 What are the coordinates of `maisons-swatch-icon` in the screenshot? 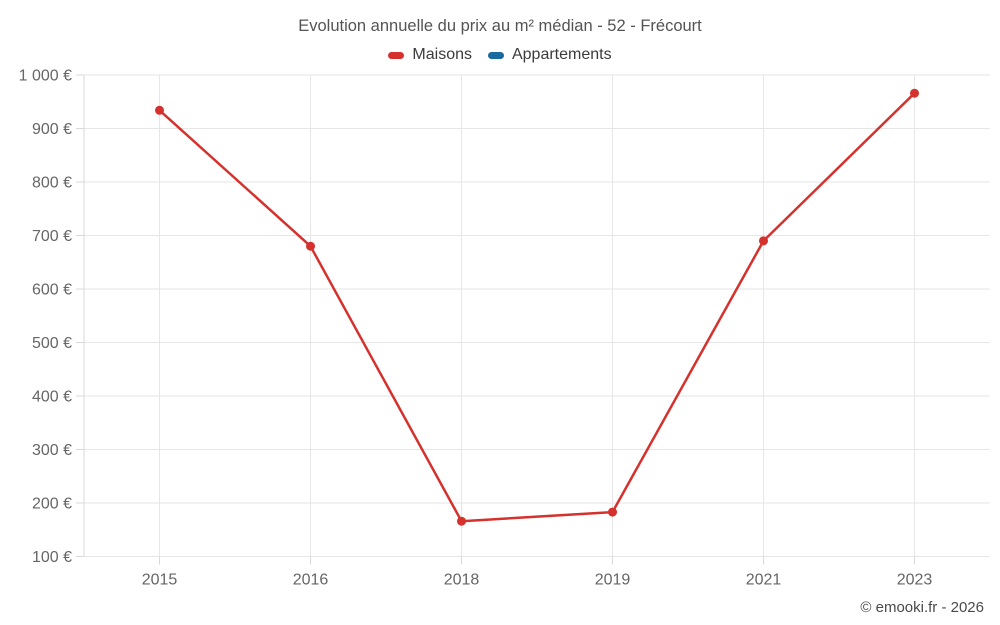 It's located at (396, 55).